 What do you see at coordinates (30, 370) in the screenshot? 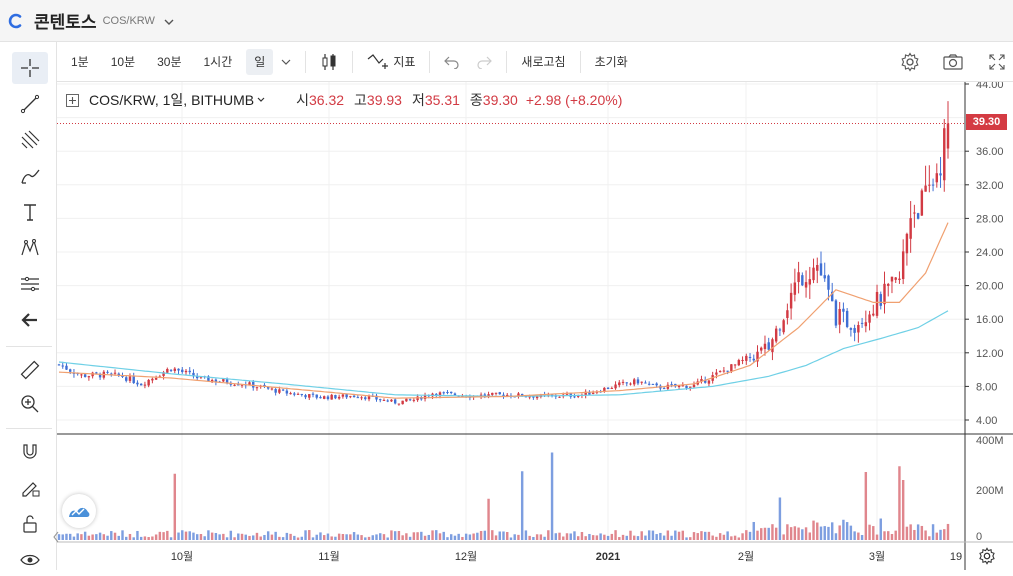
I see `ruler-icon` at bounding box center [30, 370].